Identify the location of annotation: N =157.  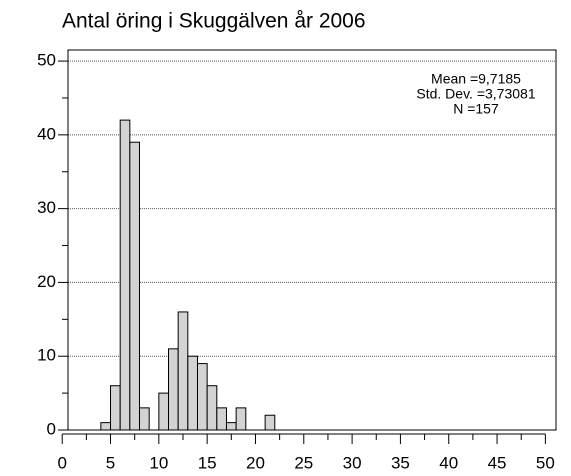
(476, 109).